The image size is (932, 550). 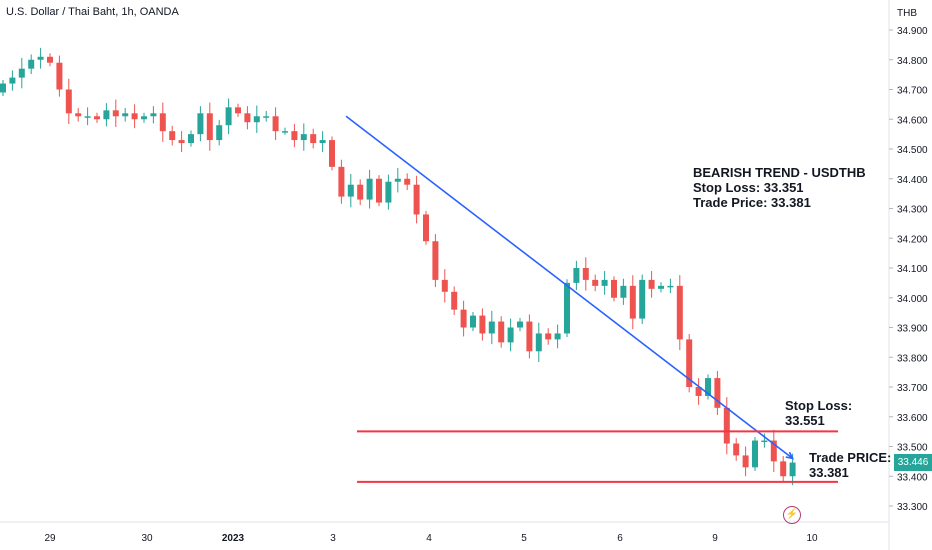 I want to click on trendline-arrowhead, so click(x=790, y=455).